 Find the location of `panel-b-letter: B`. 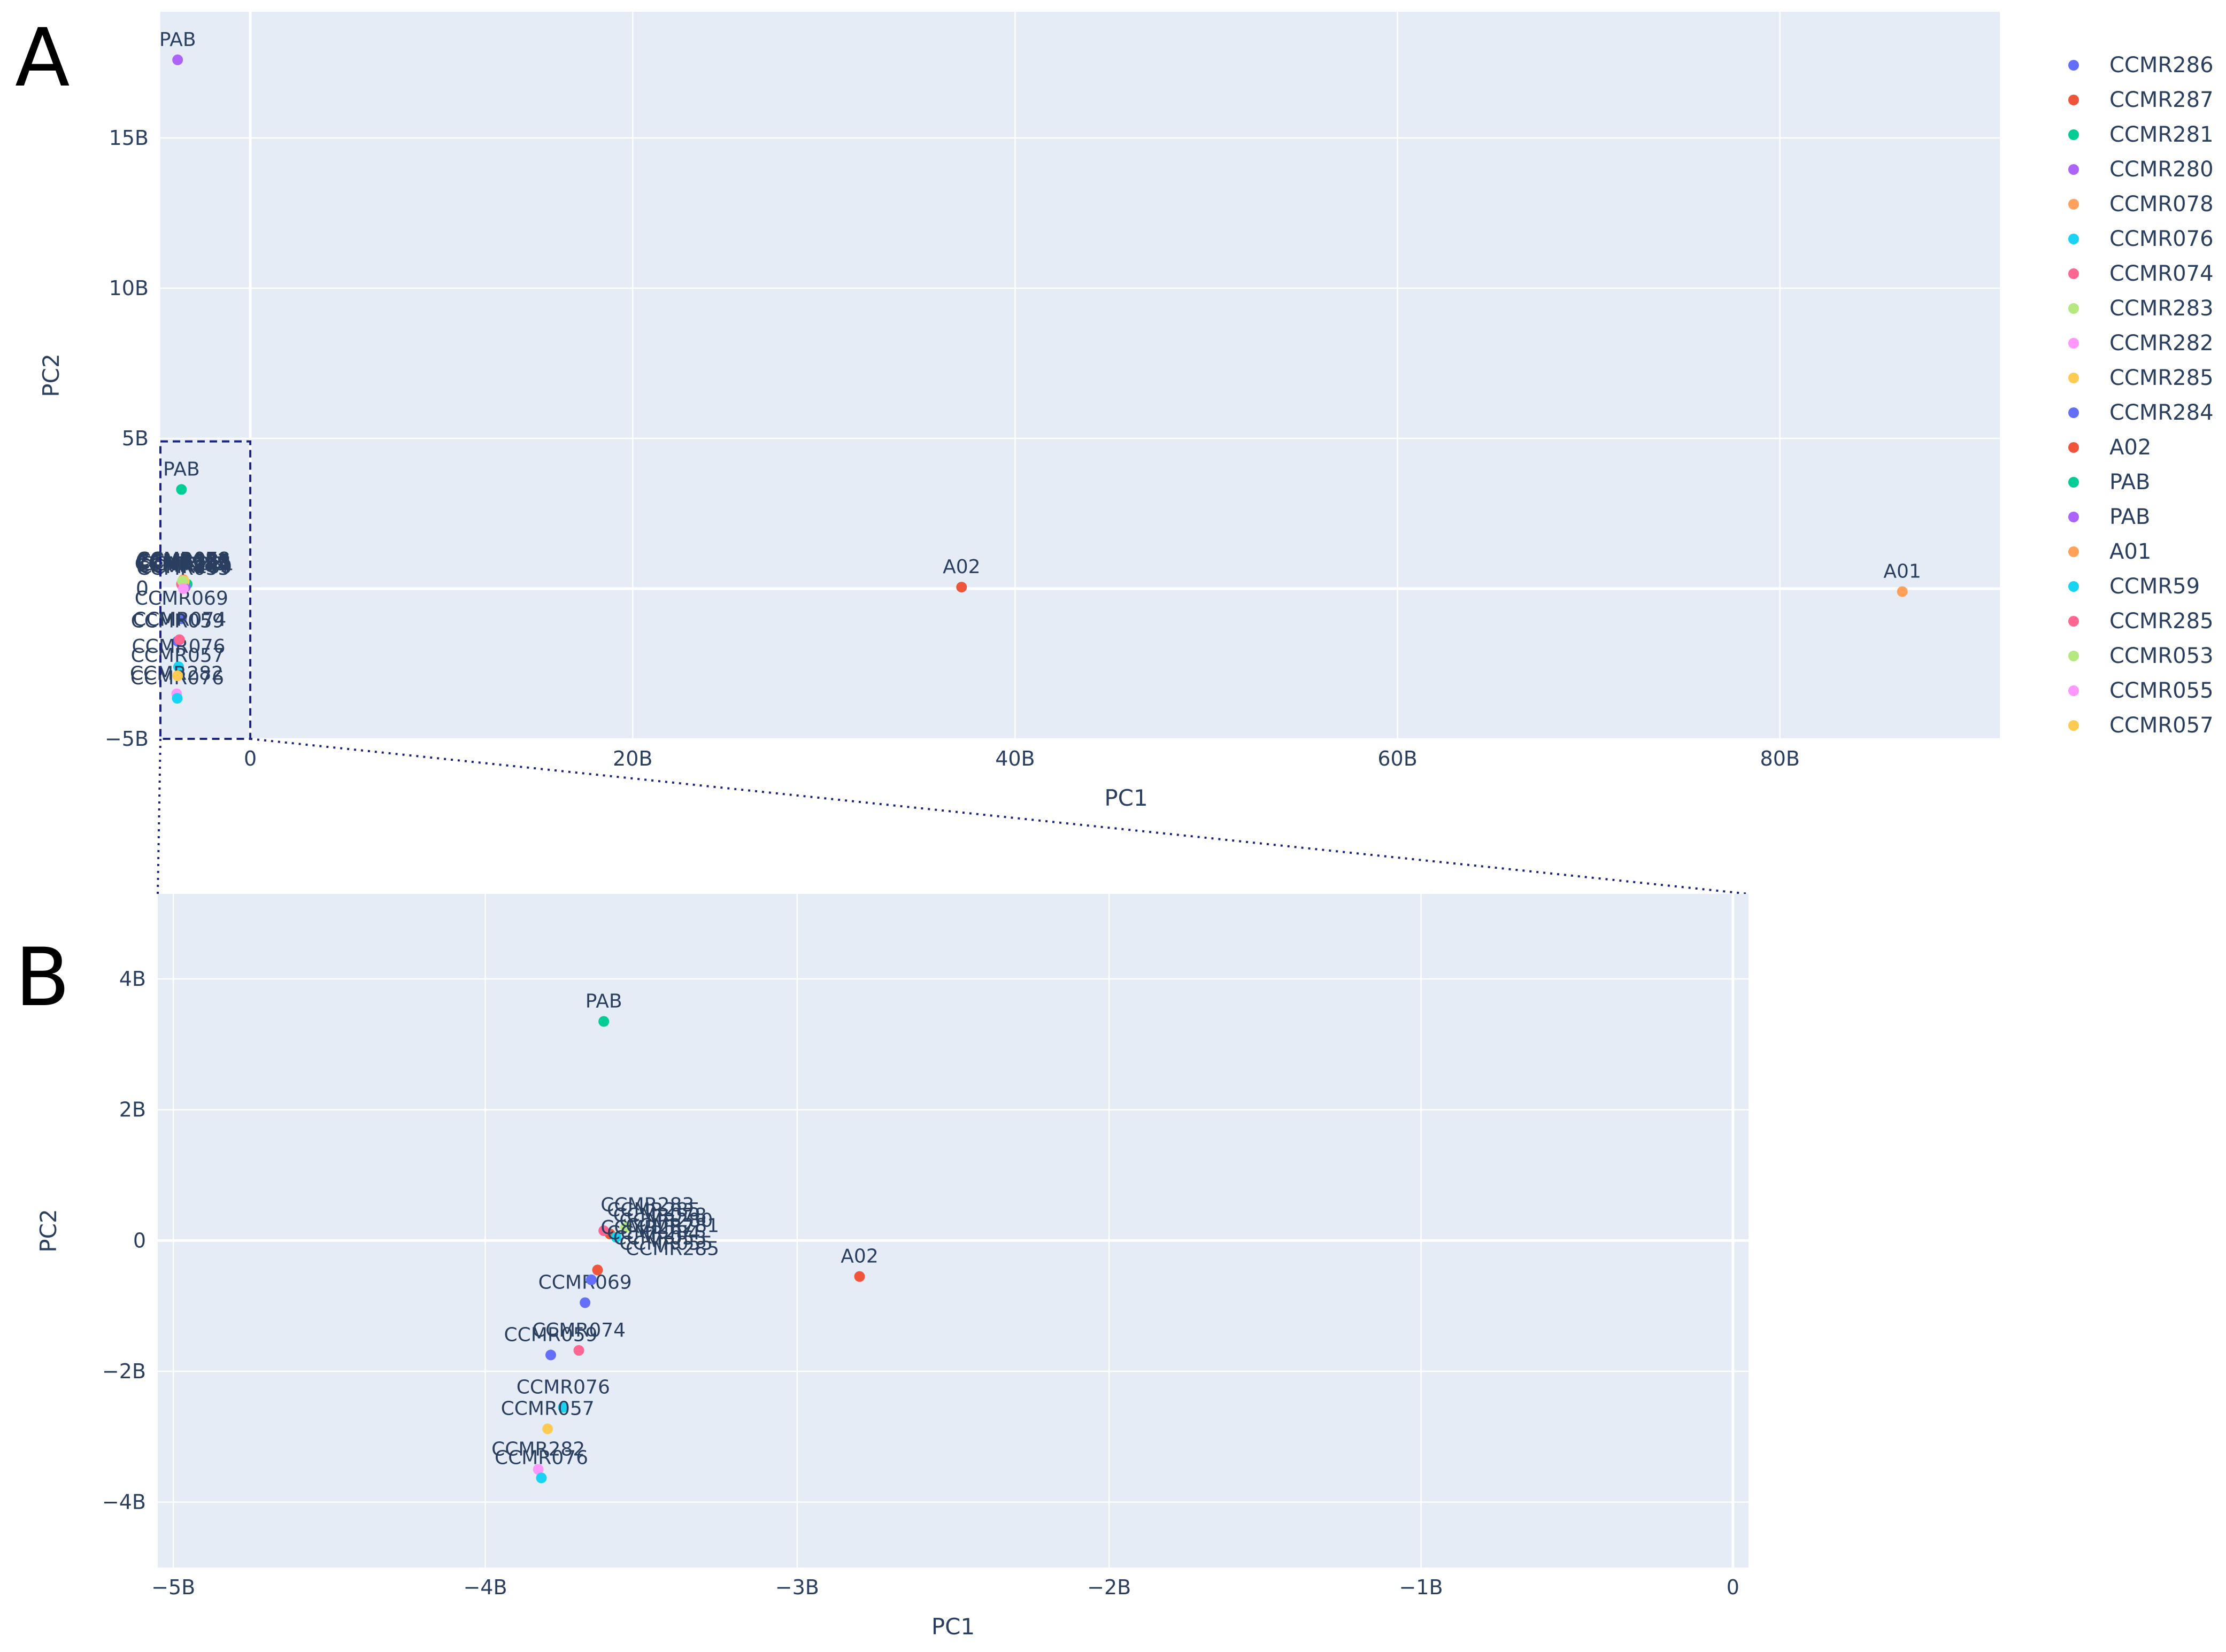

panel-b-letter: B is located at coordinates (42, 977).